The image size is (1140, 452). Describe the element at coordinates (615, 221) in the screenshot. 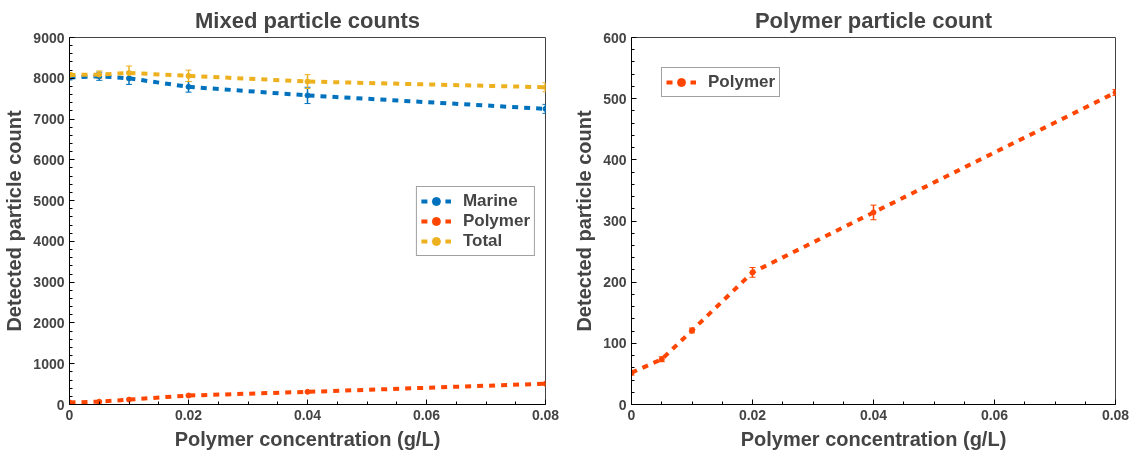

I see `y-tick-label: 300` at that location.